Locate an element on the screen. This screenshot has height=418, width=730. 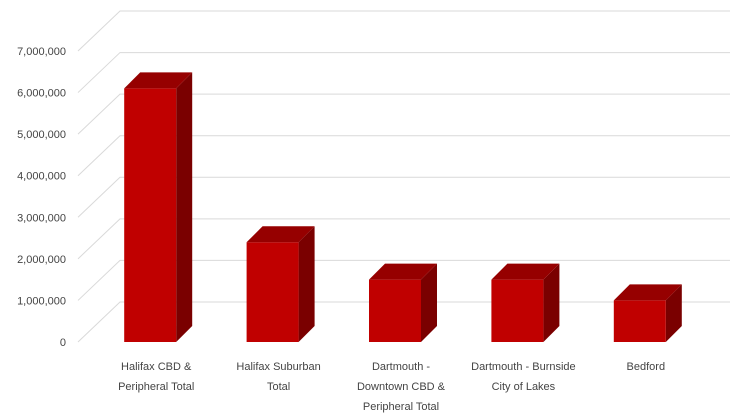
x-category-label: Halifax CBD & Peripheral Total is located at coordinates (156, 377).